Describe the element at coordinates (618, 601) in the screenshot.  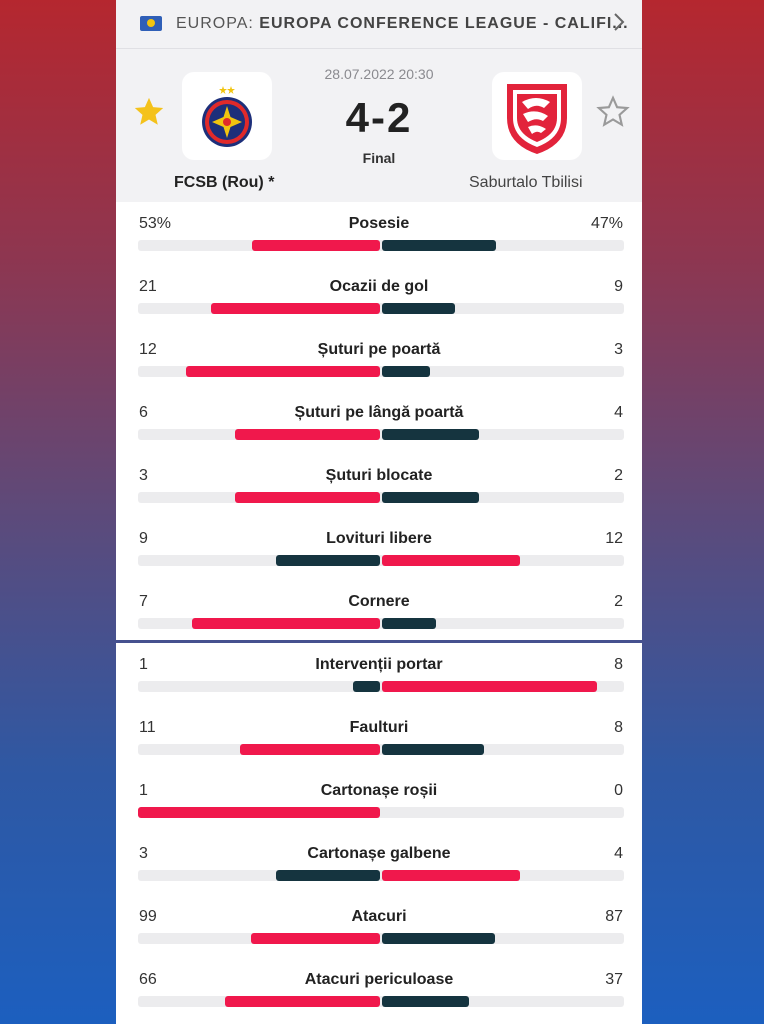
I see `stat-away-value: 2` at that location.